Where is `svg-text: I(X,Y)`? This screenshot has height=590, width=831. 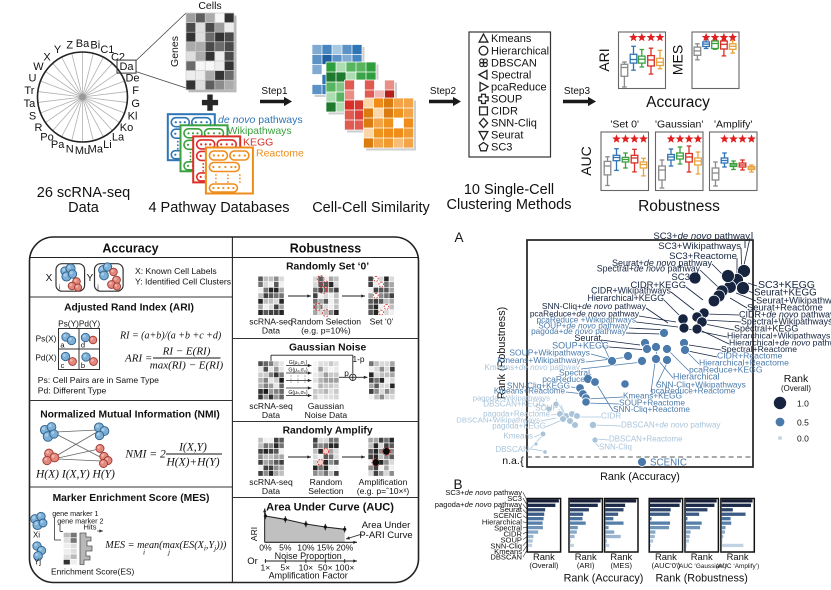
svg-text: I(X,Y) is located at coordinates (192, 448).